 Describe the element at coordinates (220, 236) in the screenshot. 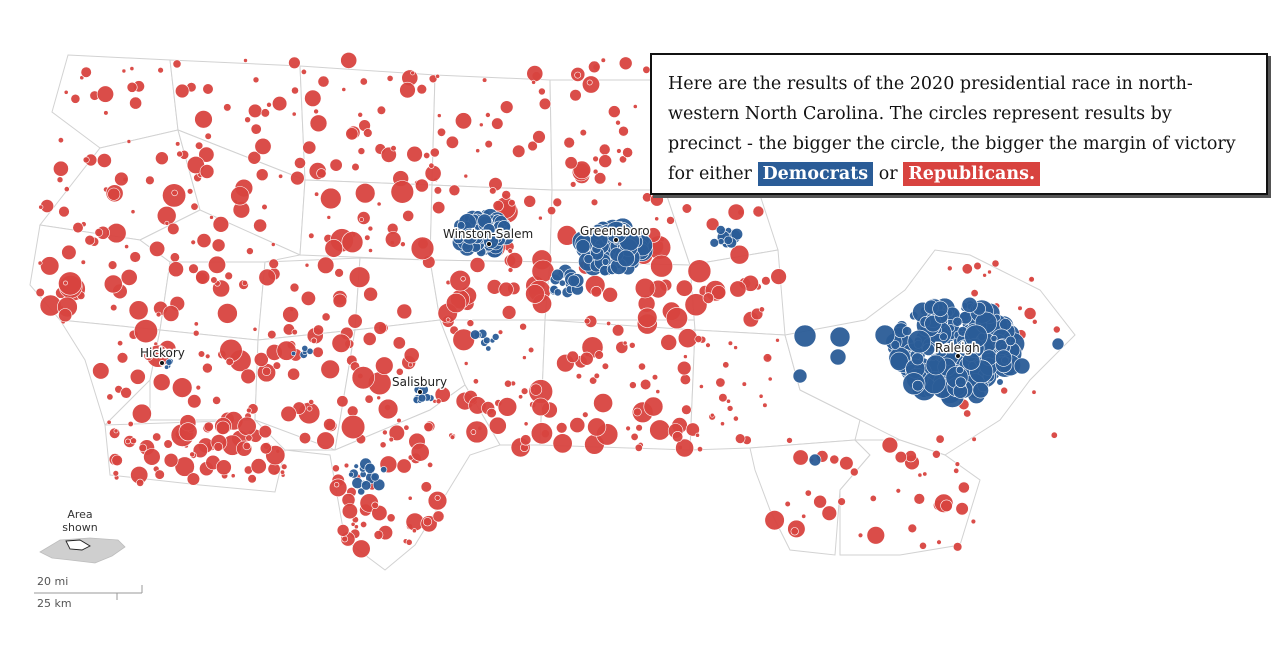

I see `county-shape` at that location.